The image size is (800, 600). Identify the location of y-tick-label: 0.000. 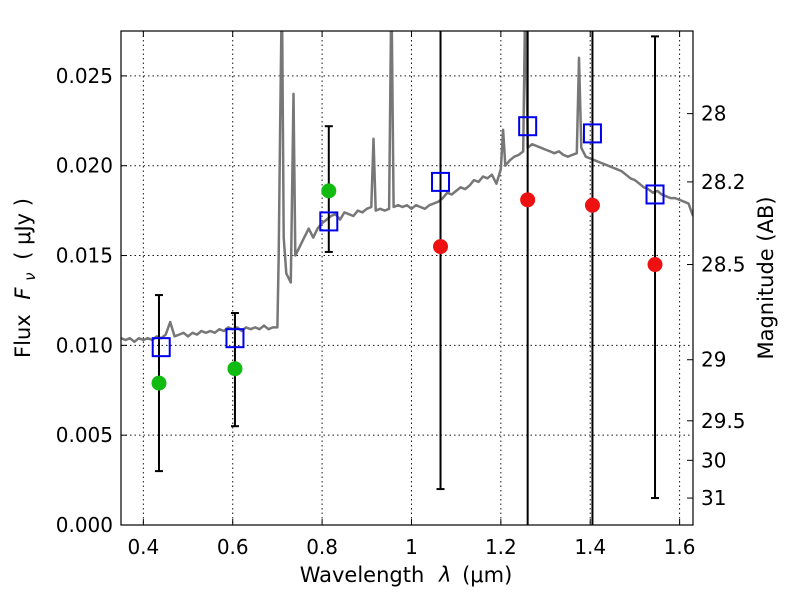
(84, 525).